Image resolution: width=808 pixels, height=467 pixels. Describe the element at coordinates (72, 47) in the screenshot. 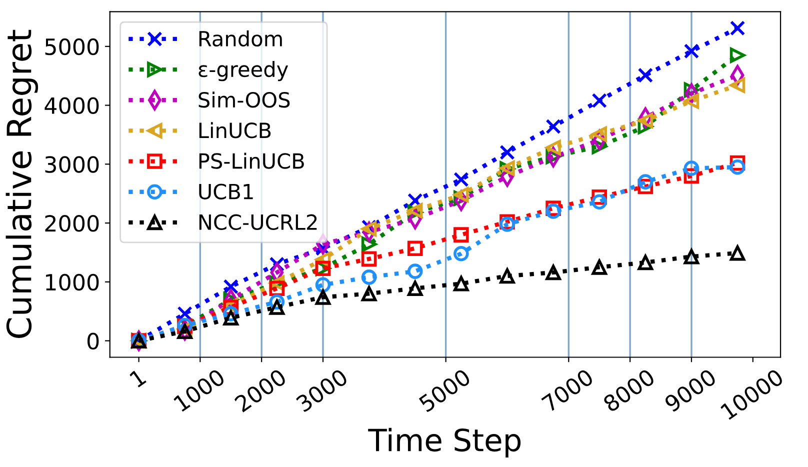

I see `y-tick-label: 5000` at that location.